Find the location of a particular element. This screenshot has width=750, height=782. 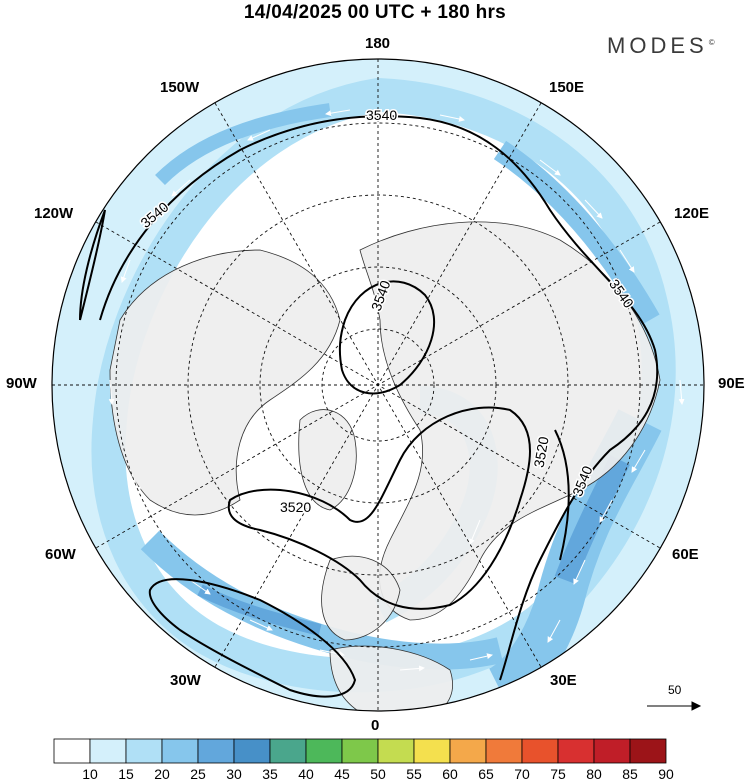

jet-core-nw is located at coordinates (243, 144).